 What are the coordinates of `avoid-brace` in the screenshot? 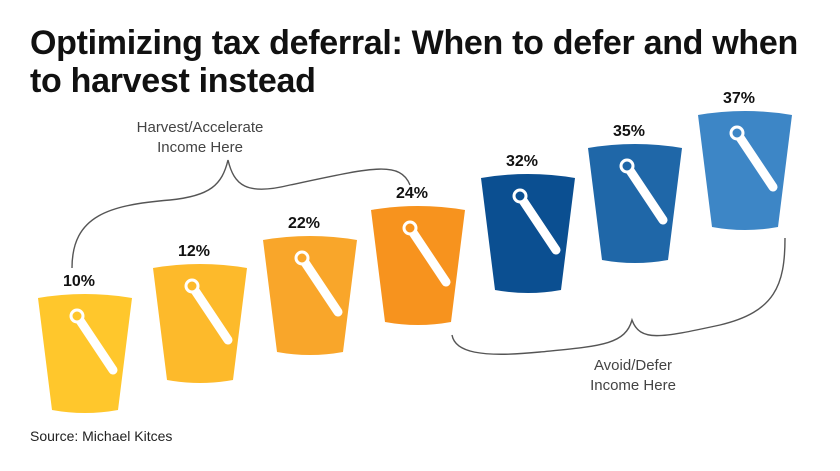 It's located at (618, 296).